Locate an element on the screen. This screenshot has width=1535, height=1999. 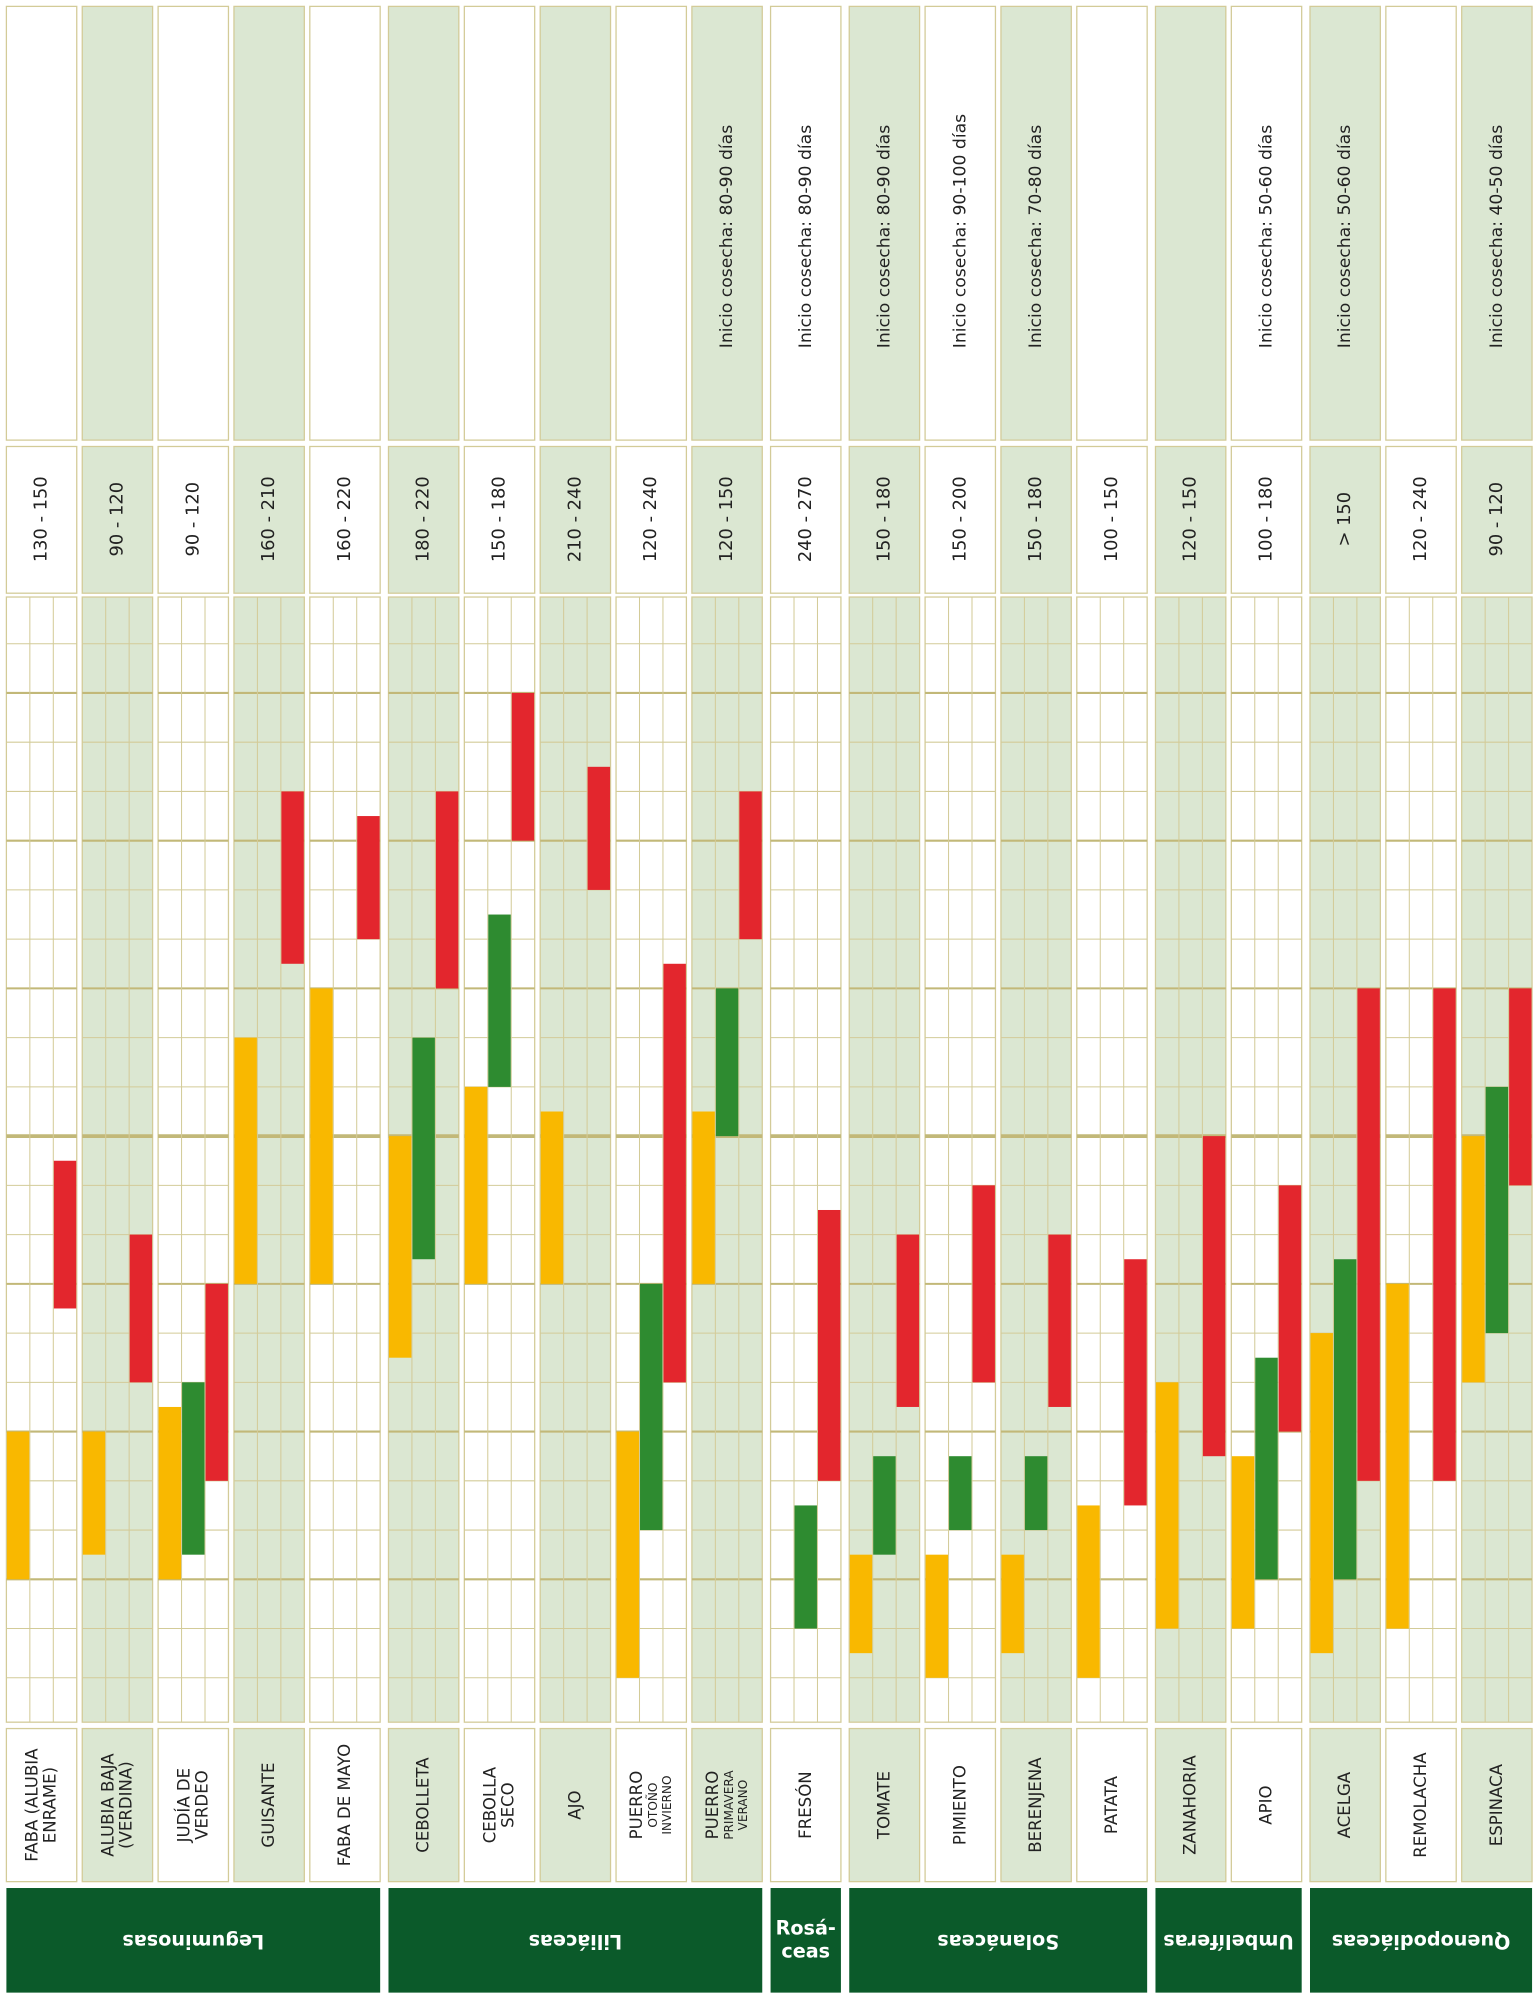
crop-name-line: ENRAME) is located at coordinates (49, 1805).